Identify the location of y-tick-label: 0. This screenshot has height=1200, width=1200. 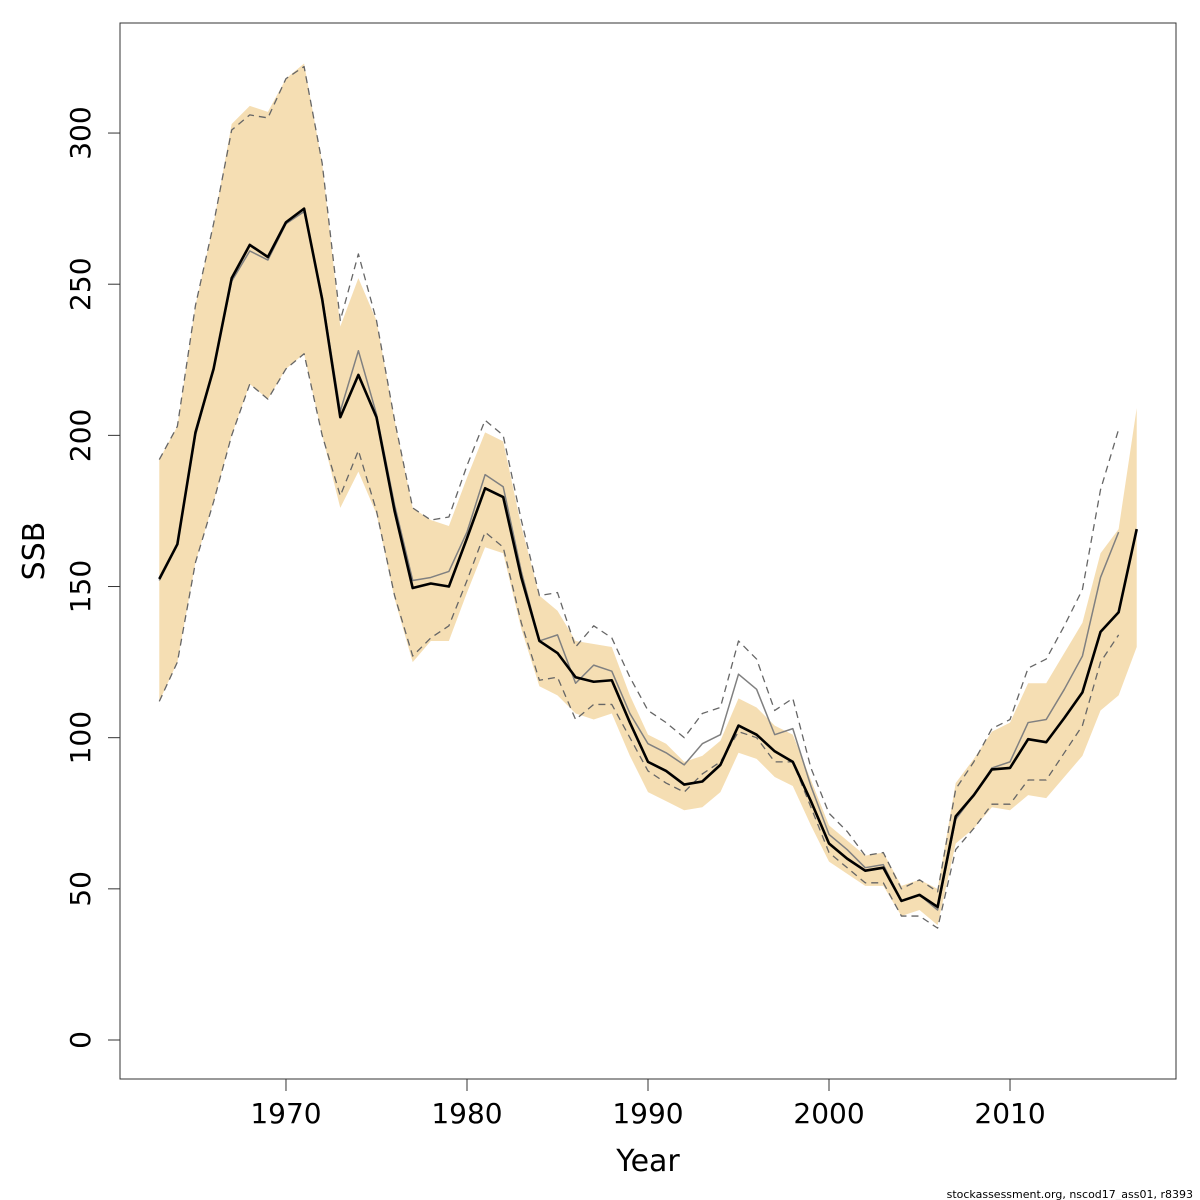
(80, 1040).